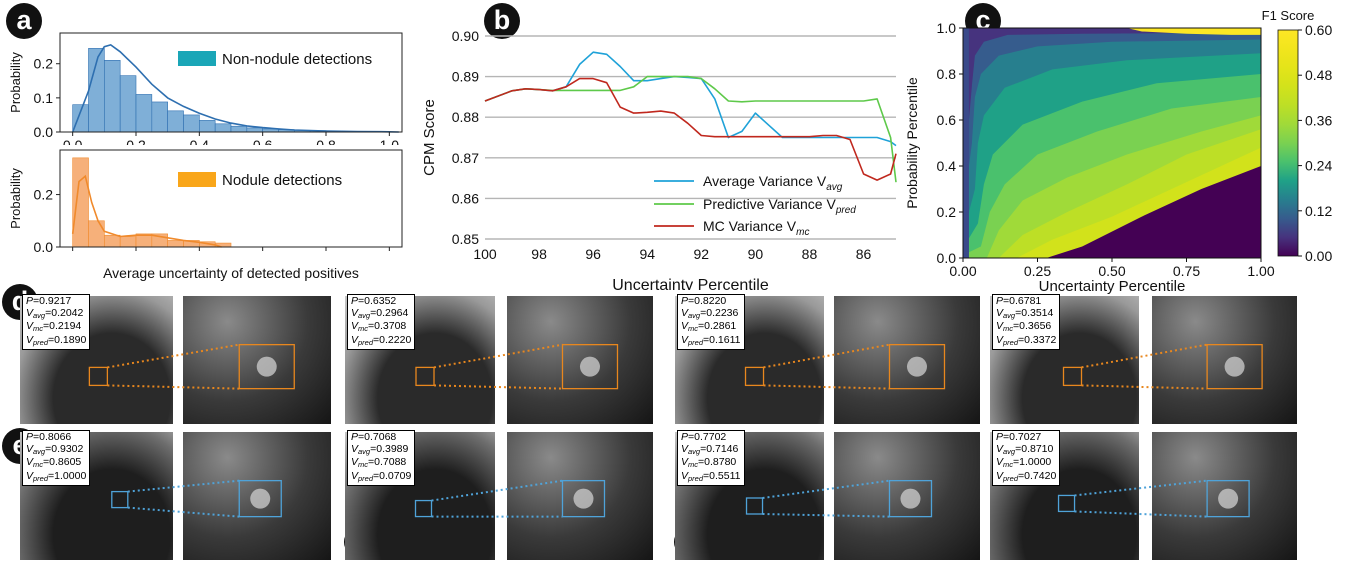  Describe the element at coordinates (136, 141) in the screenshot. I see `x-tick-label: 0.2` at that location.